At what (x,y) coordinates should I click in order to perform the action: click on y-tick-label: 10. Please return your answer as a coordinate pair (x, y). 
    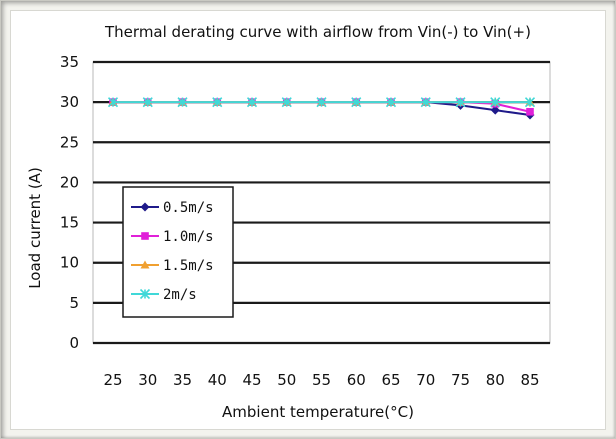
    Looking at the image, I should click on (69, 263).